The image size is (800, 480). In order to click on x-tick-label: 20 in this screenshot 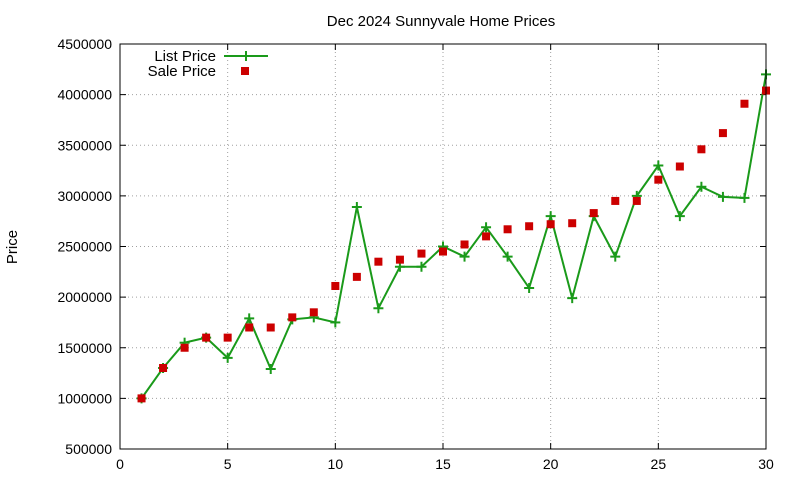, I will do `click(551, 464)`.